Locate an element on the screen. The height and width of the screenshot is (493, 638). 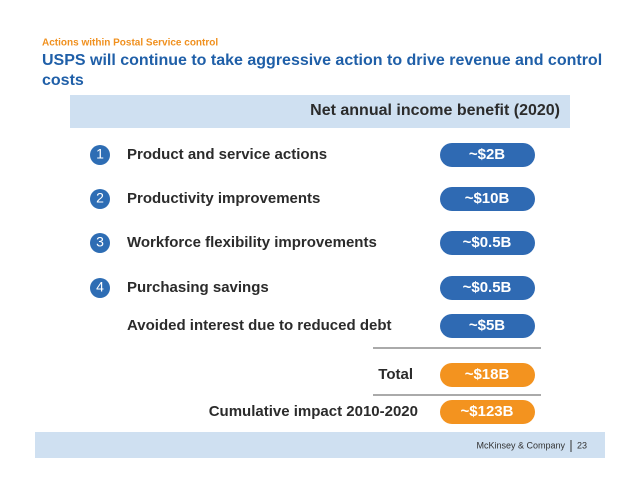
row-value: ~$2B is located at coordinates (487, 154).